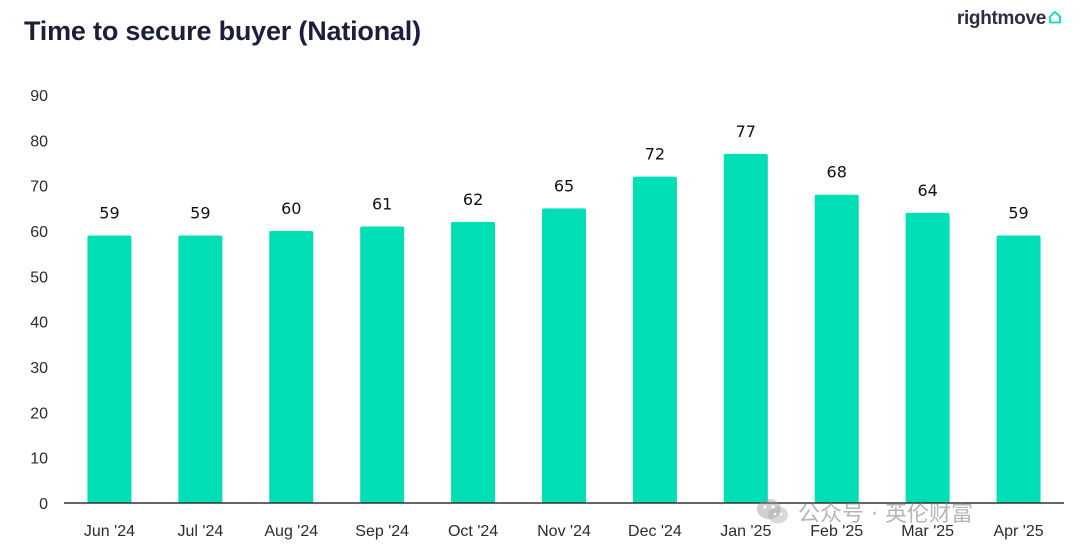 The width and height of the screenshot is (1080, 554). What do you see at coordinates (39, 300) in the screenshot?
I see `y-axis: 0 10 20 30 40 50 60 70 80 90` at bounding box center [39, 300].